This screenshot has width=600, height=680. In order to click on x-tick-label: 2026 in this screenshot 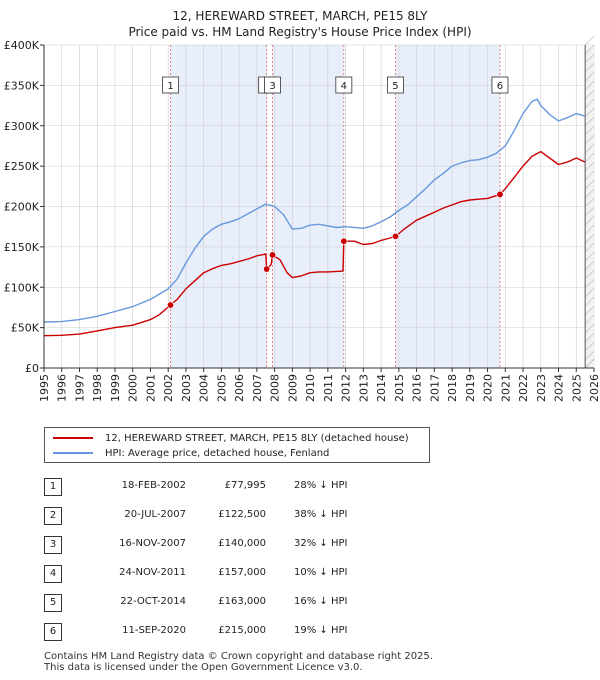, I will do `click(594, 388)`.